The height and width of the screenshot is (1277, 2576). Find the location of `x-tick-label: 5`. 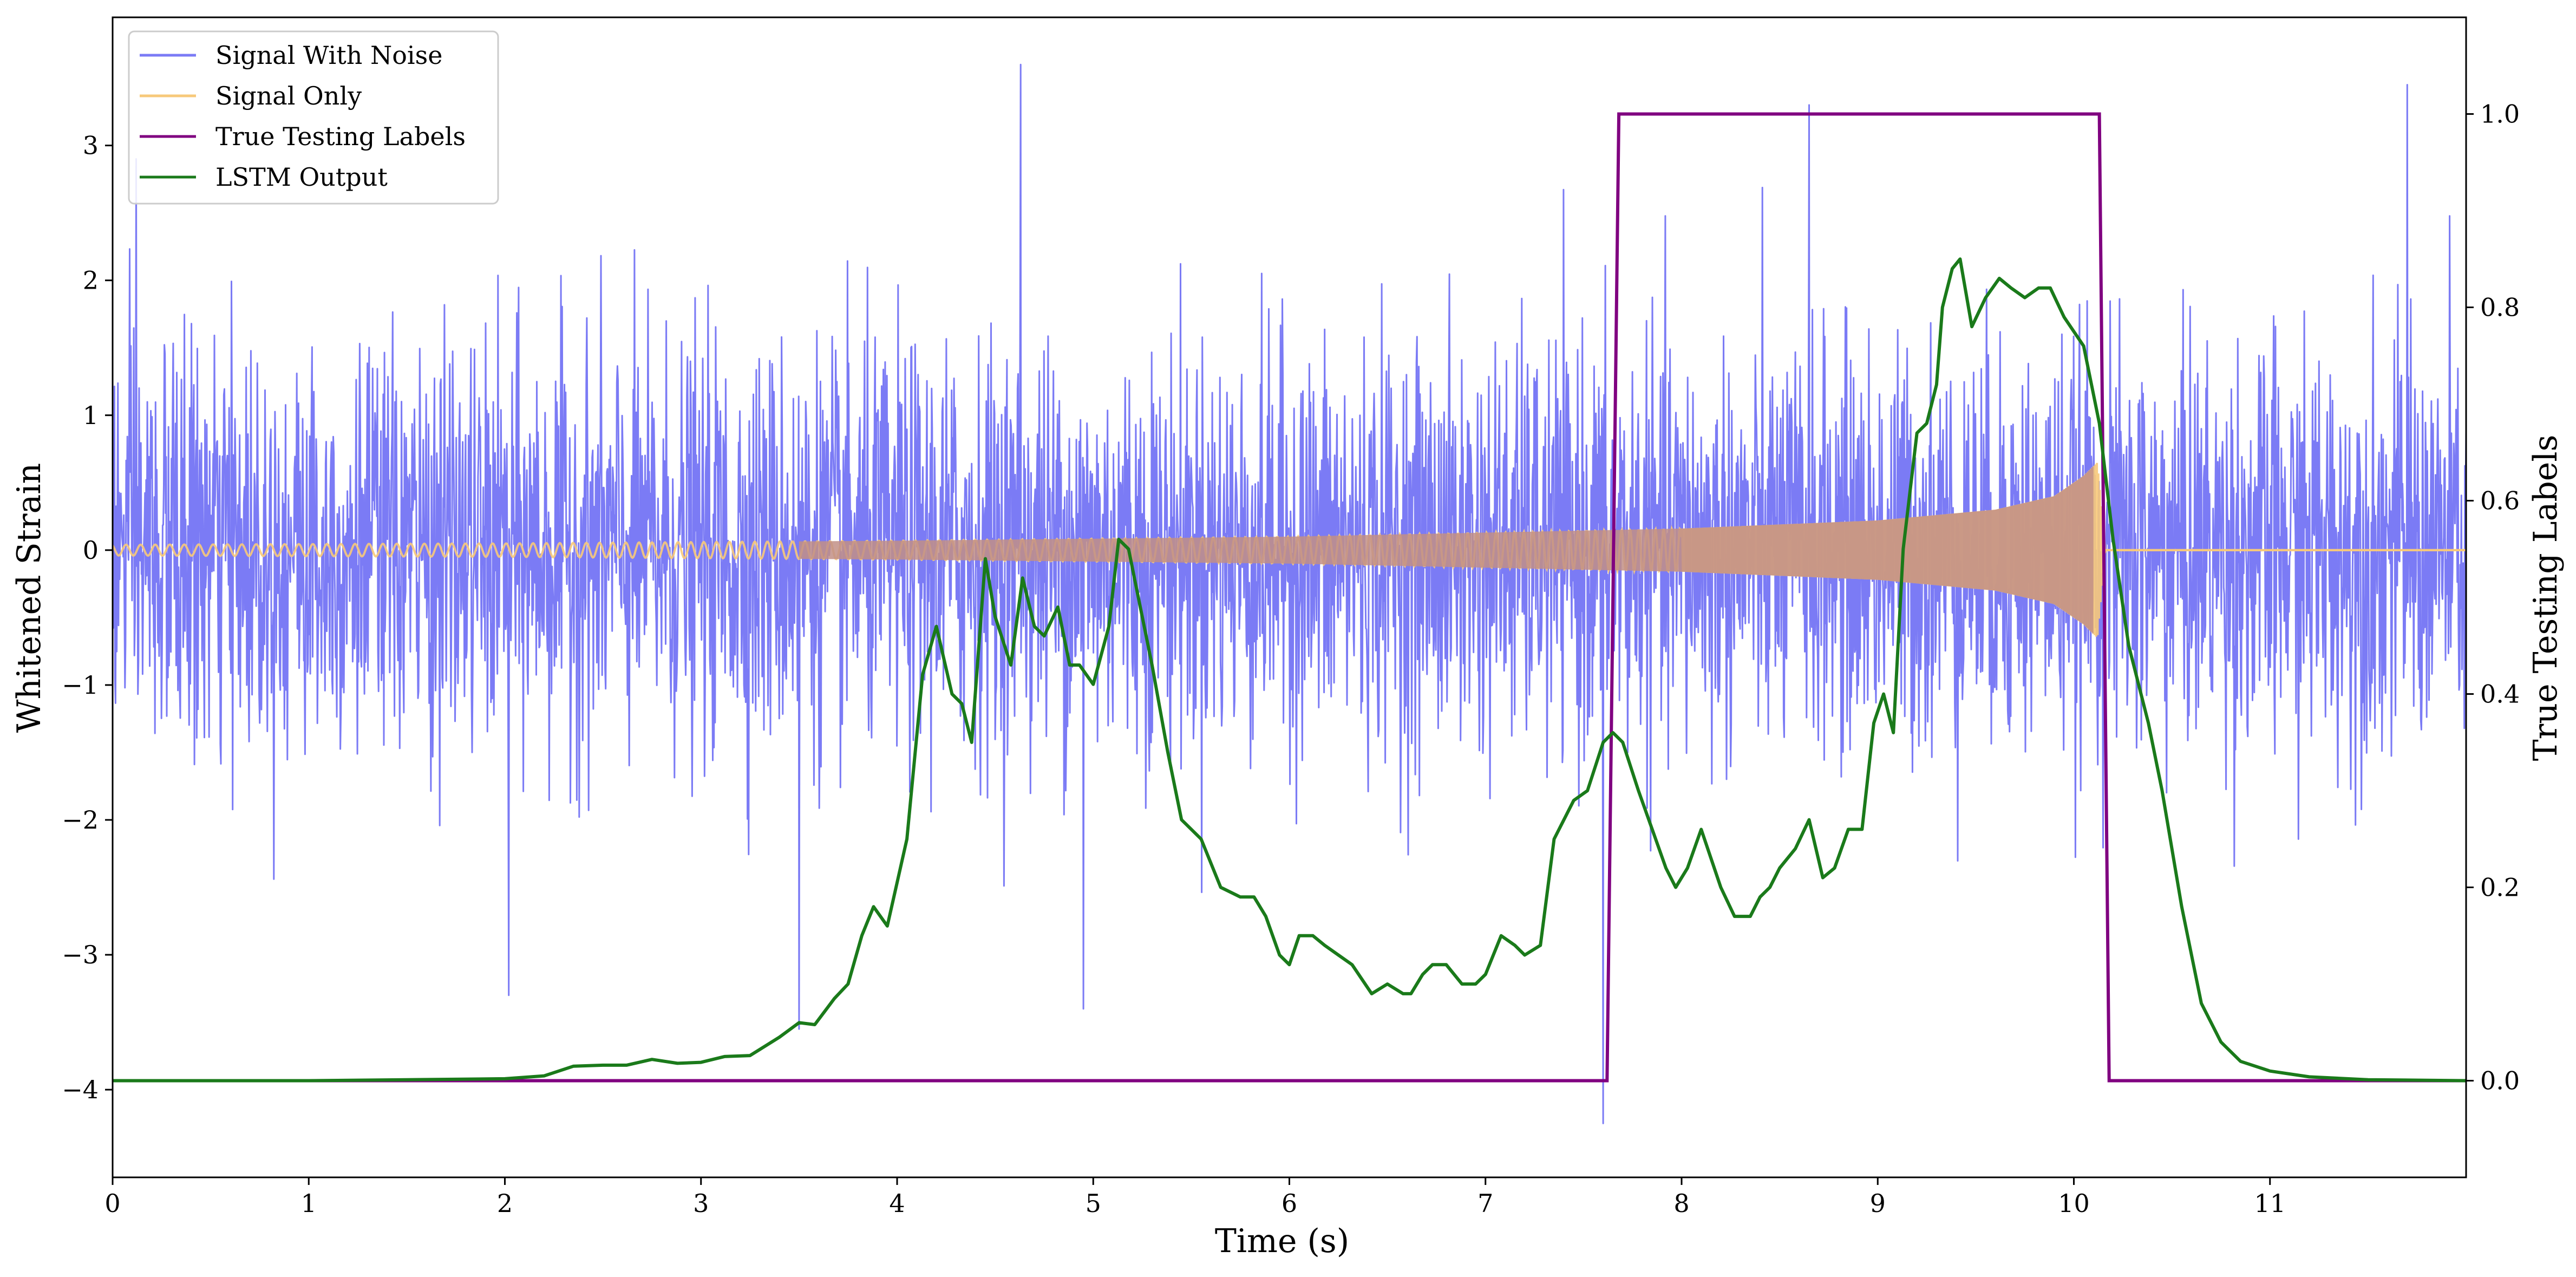

x-tick-label: 5 is located at coordinates (1093, 1203).